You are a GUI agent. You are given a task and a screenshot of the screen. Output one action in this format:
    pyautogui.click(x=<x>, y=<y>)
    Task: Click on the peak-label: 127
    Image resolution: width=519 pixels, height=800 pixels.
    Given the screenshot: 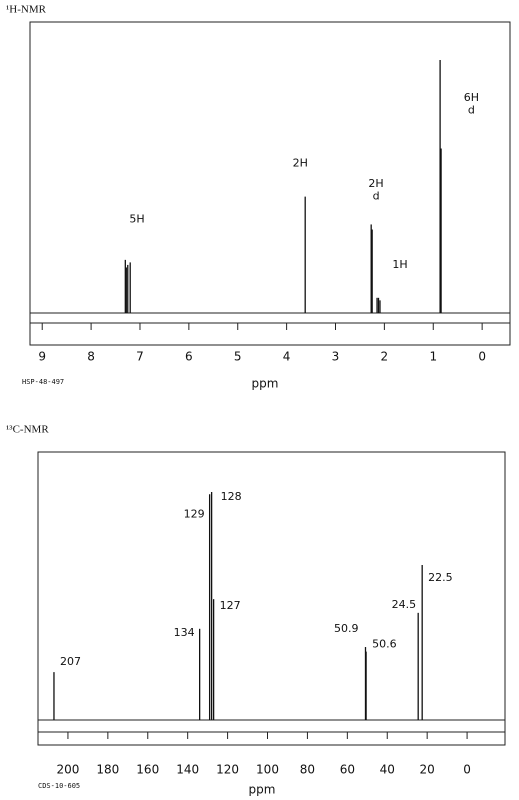 What is the action you would take?
    pyautogui.click(x=230, y=605)
    